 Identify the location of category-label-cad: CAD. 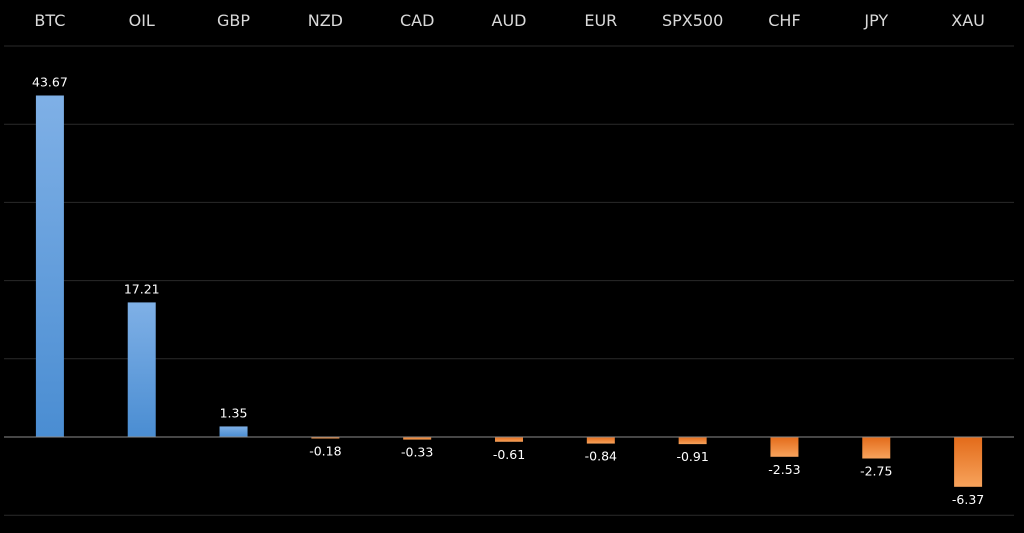
(417, 20).